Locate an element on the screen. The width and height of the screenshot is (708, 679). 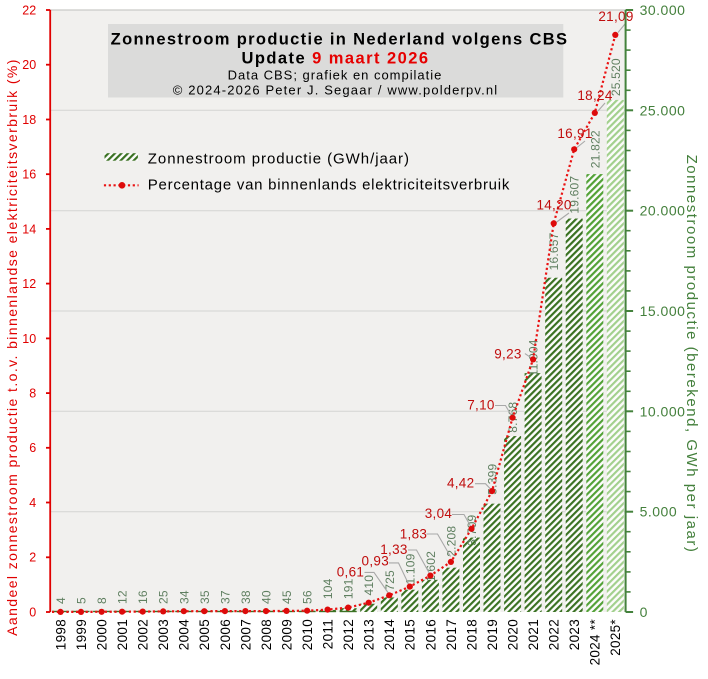
svg-text: 2022 is located at coordinates (554, 634).